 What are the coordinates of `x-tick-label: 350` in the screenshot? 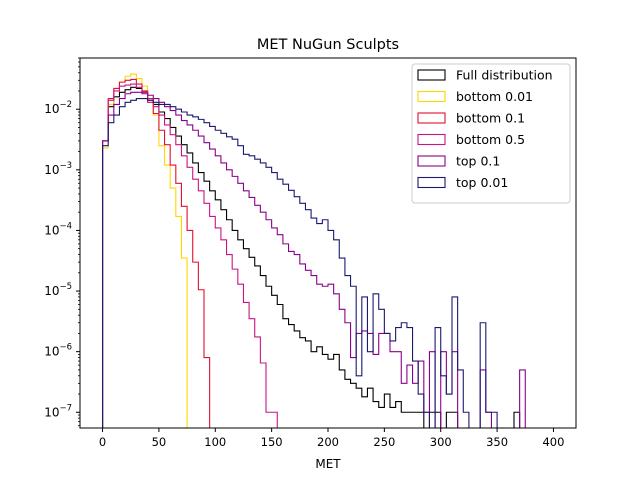 It's located at (497, 442).